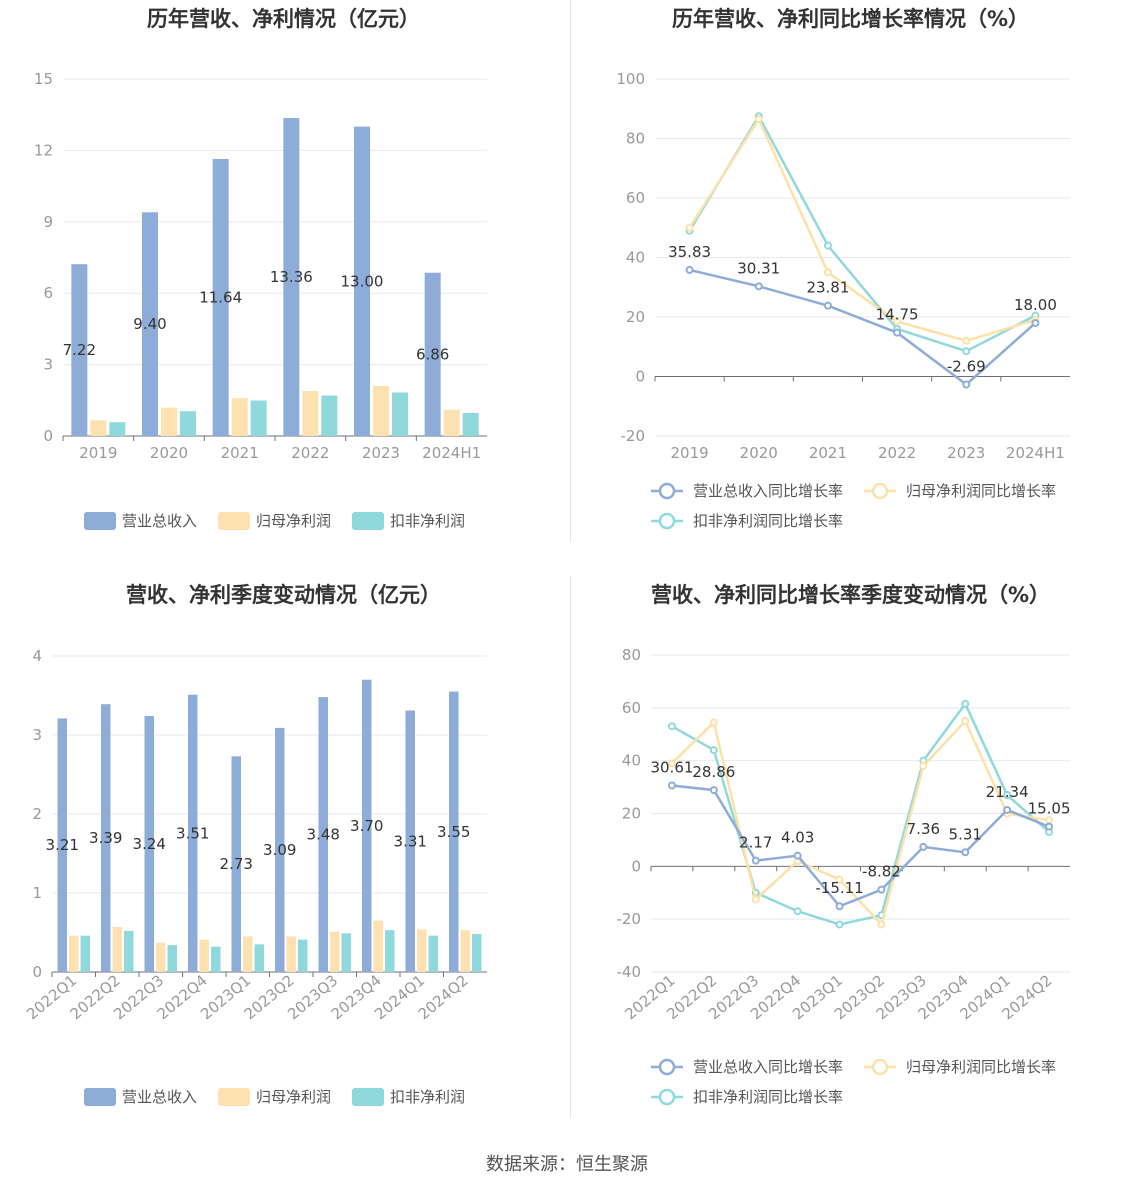  I want to click on x-tick-label: 2023, so click(966, 453).